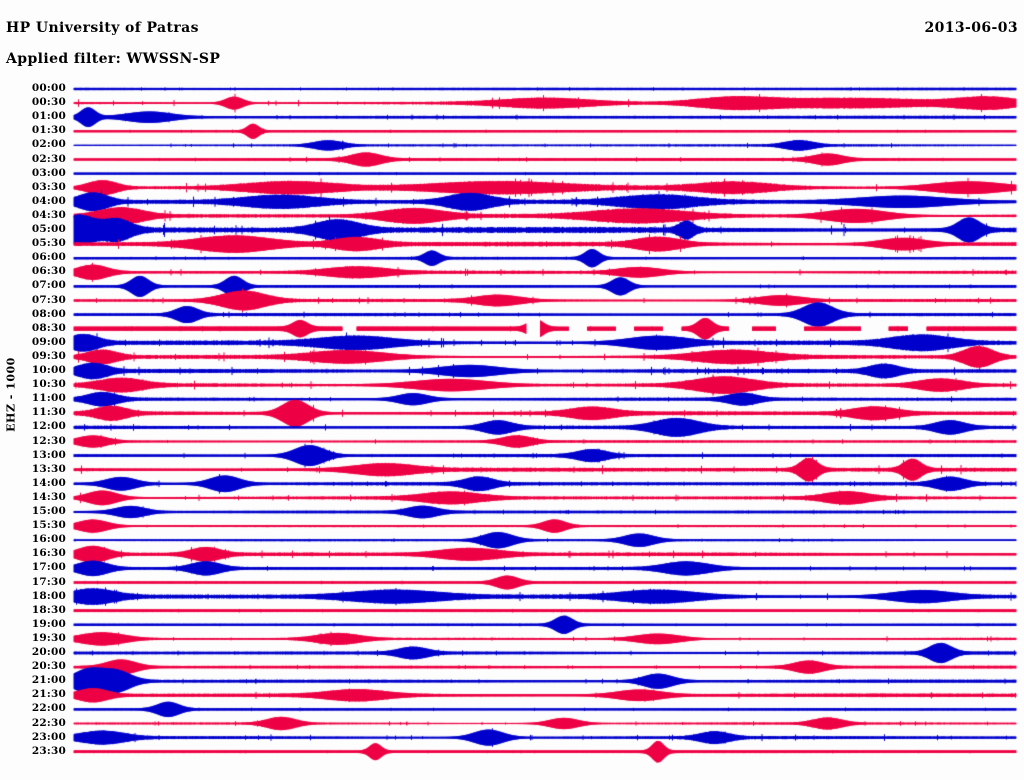  Describe the element at coordinates (48, 200) in the screenshot. I see `time-label: 04:00` at that location.